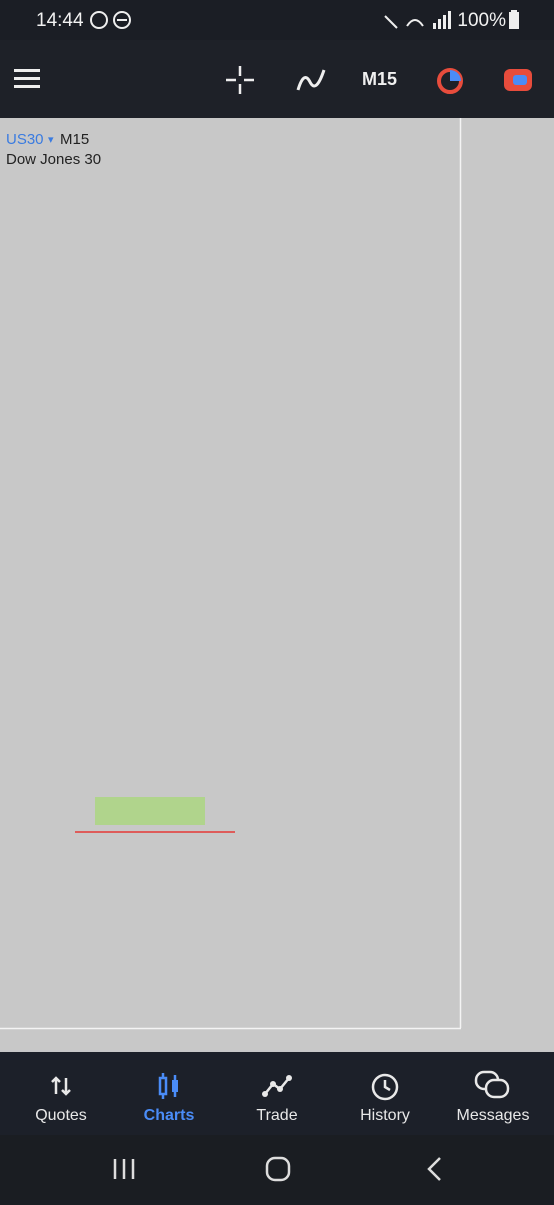 The height and width of the screenshot is (1205, 554). What do you see at coordinates (277, 1115) in the screenshot?
I see `nav-label: Trade` at bounding box center [277, 1115].